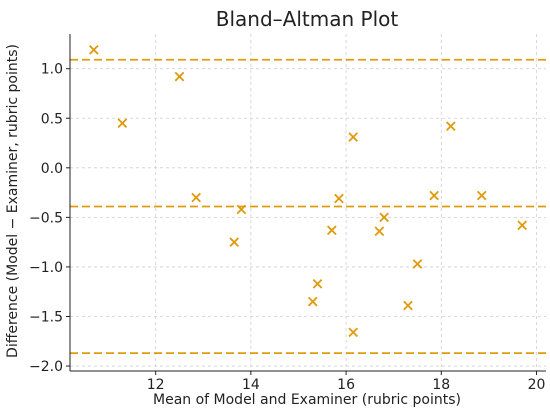 This screenshot has height=411, width=550. What do you see at coordinates (52, 70) in the screenshot?
I see `y-tick-label: 1.0` at bounding box center [52, 70].